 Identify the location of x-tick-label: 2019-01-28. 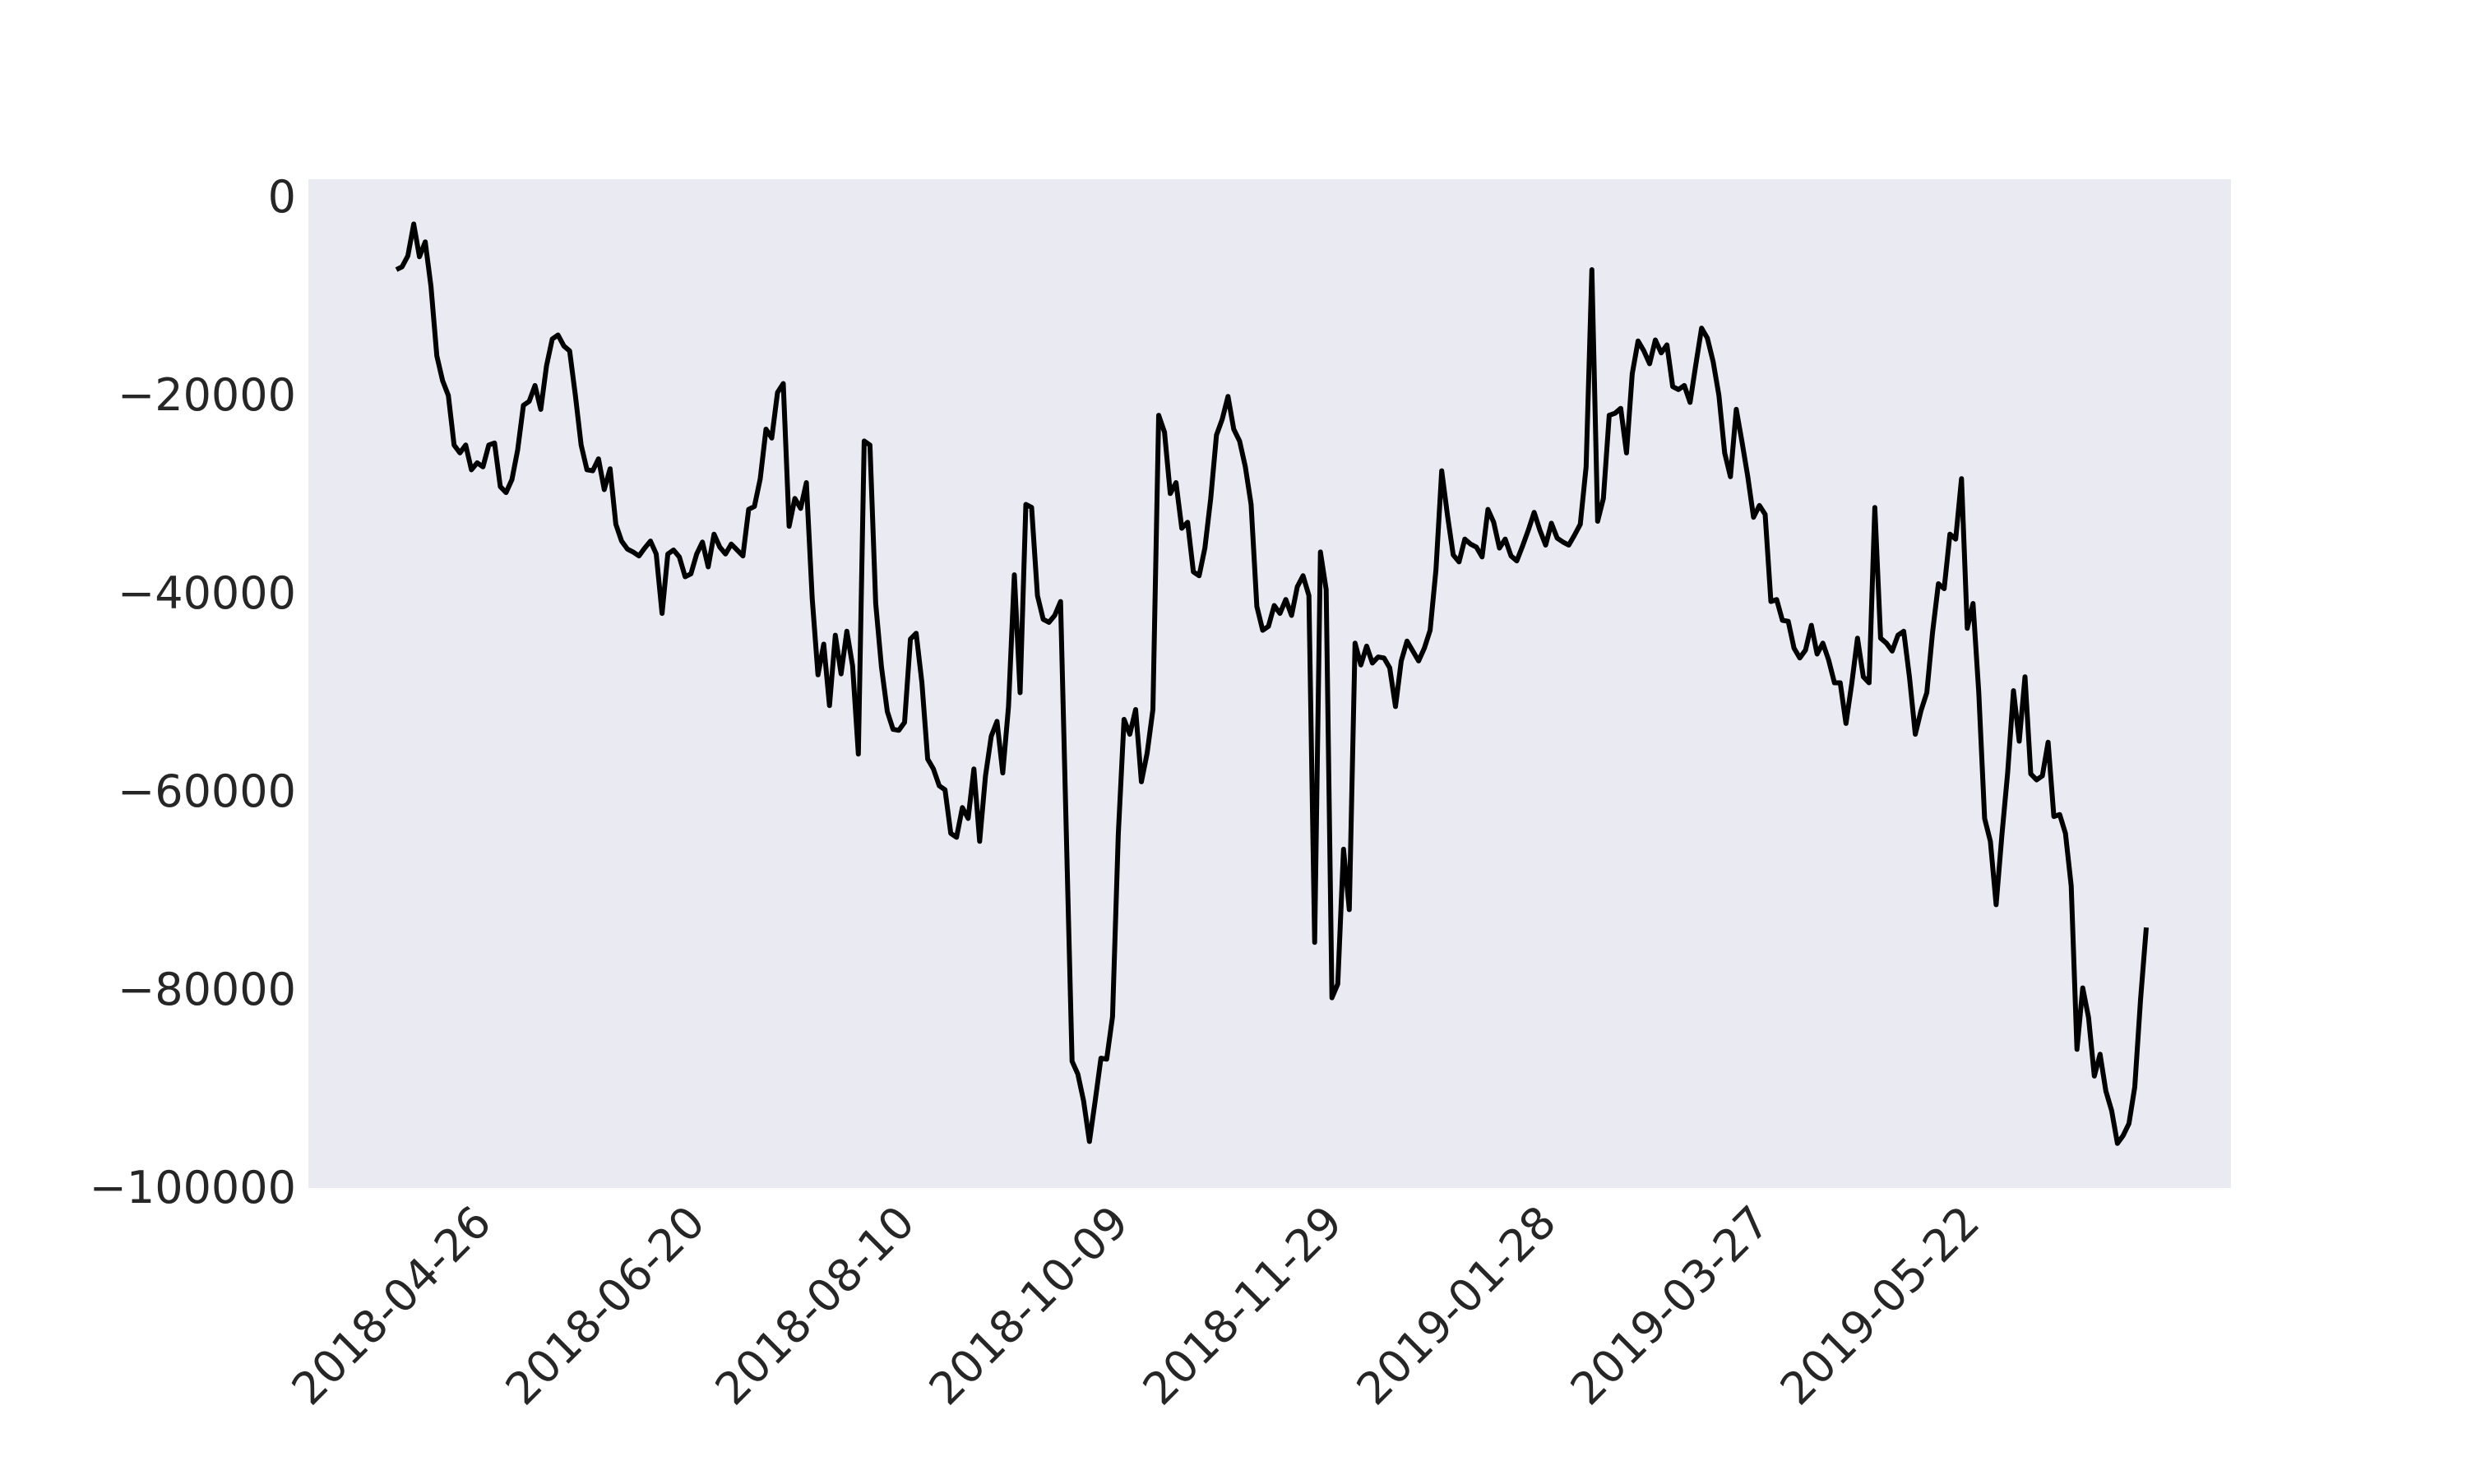
(1456, 1306).